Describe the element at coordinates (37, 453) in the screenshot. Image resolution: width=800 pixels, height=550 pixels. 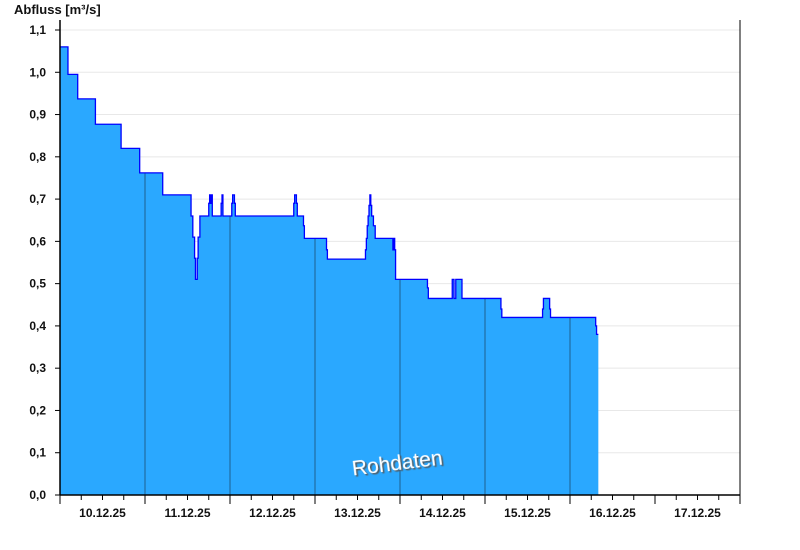
I see `y-tick-label: 0,1` at that location.